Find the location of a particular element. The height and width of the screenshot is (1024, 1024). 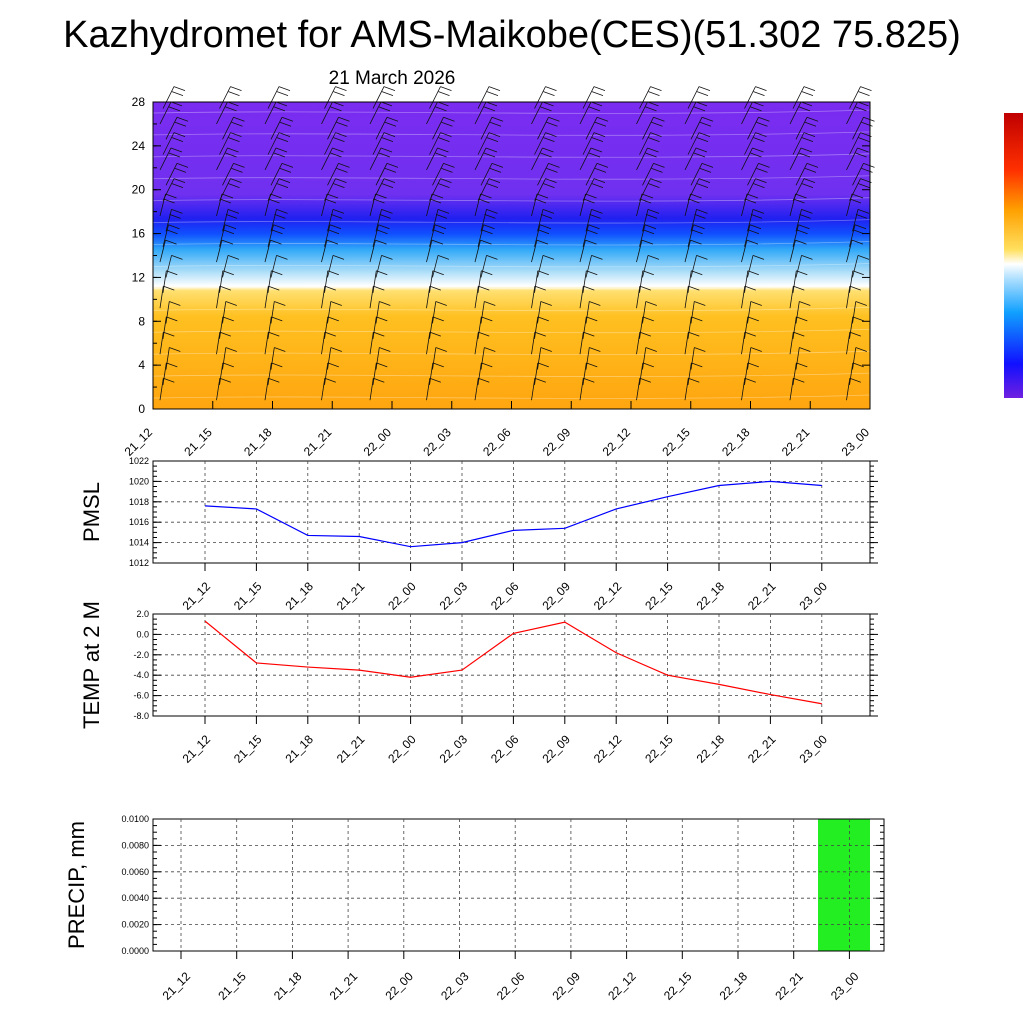

x-tick-label: 22_00 is located at coordinates (399, 986).